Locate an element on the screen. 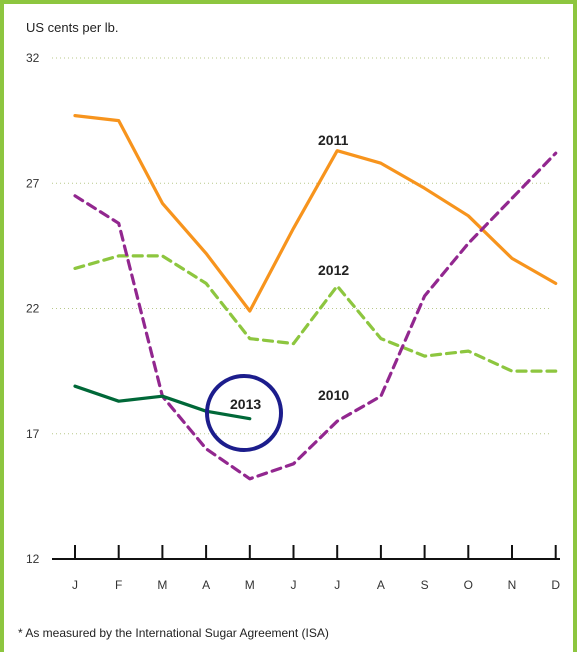 Image resolution: width=577 pixels, height=652 pixels. y-tick-label: 17 is located at coordinates (33, 434).